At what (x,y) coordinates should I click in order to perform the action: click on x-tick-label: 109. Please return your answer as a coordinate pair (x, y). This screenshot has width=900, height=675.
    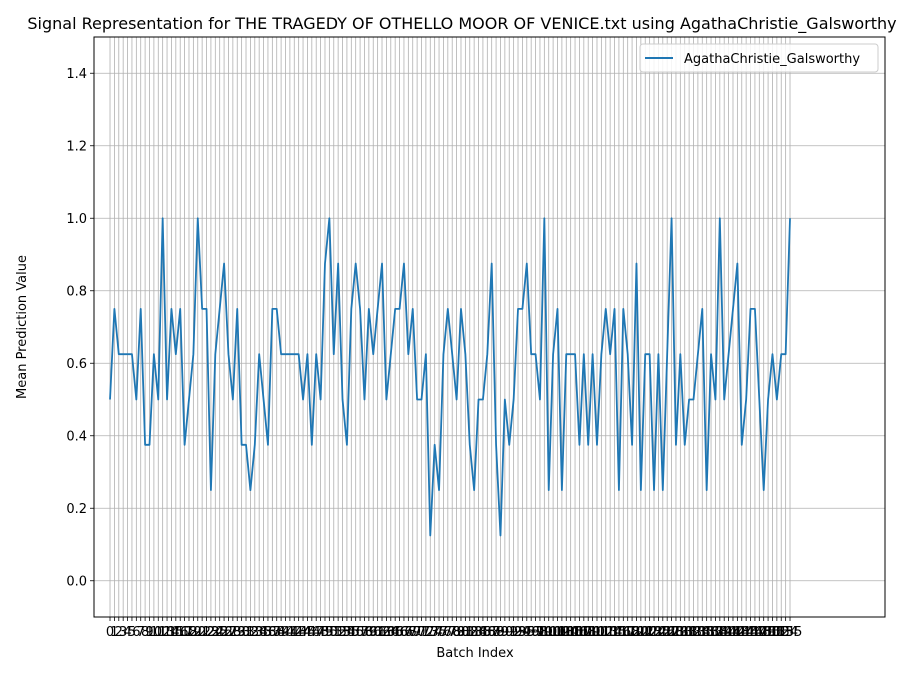
    Looking at the image, I should click on (588, 632).